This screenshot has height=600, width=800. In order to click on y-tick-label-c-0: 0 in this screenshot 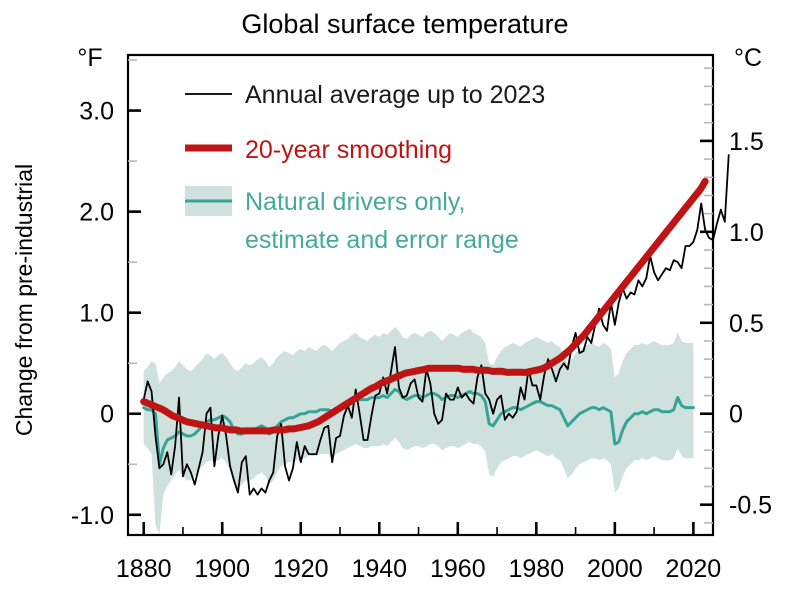, I will do `click(736, 415)`.